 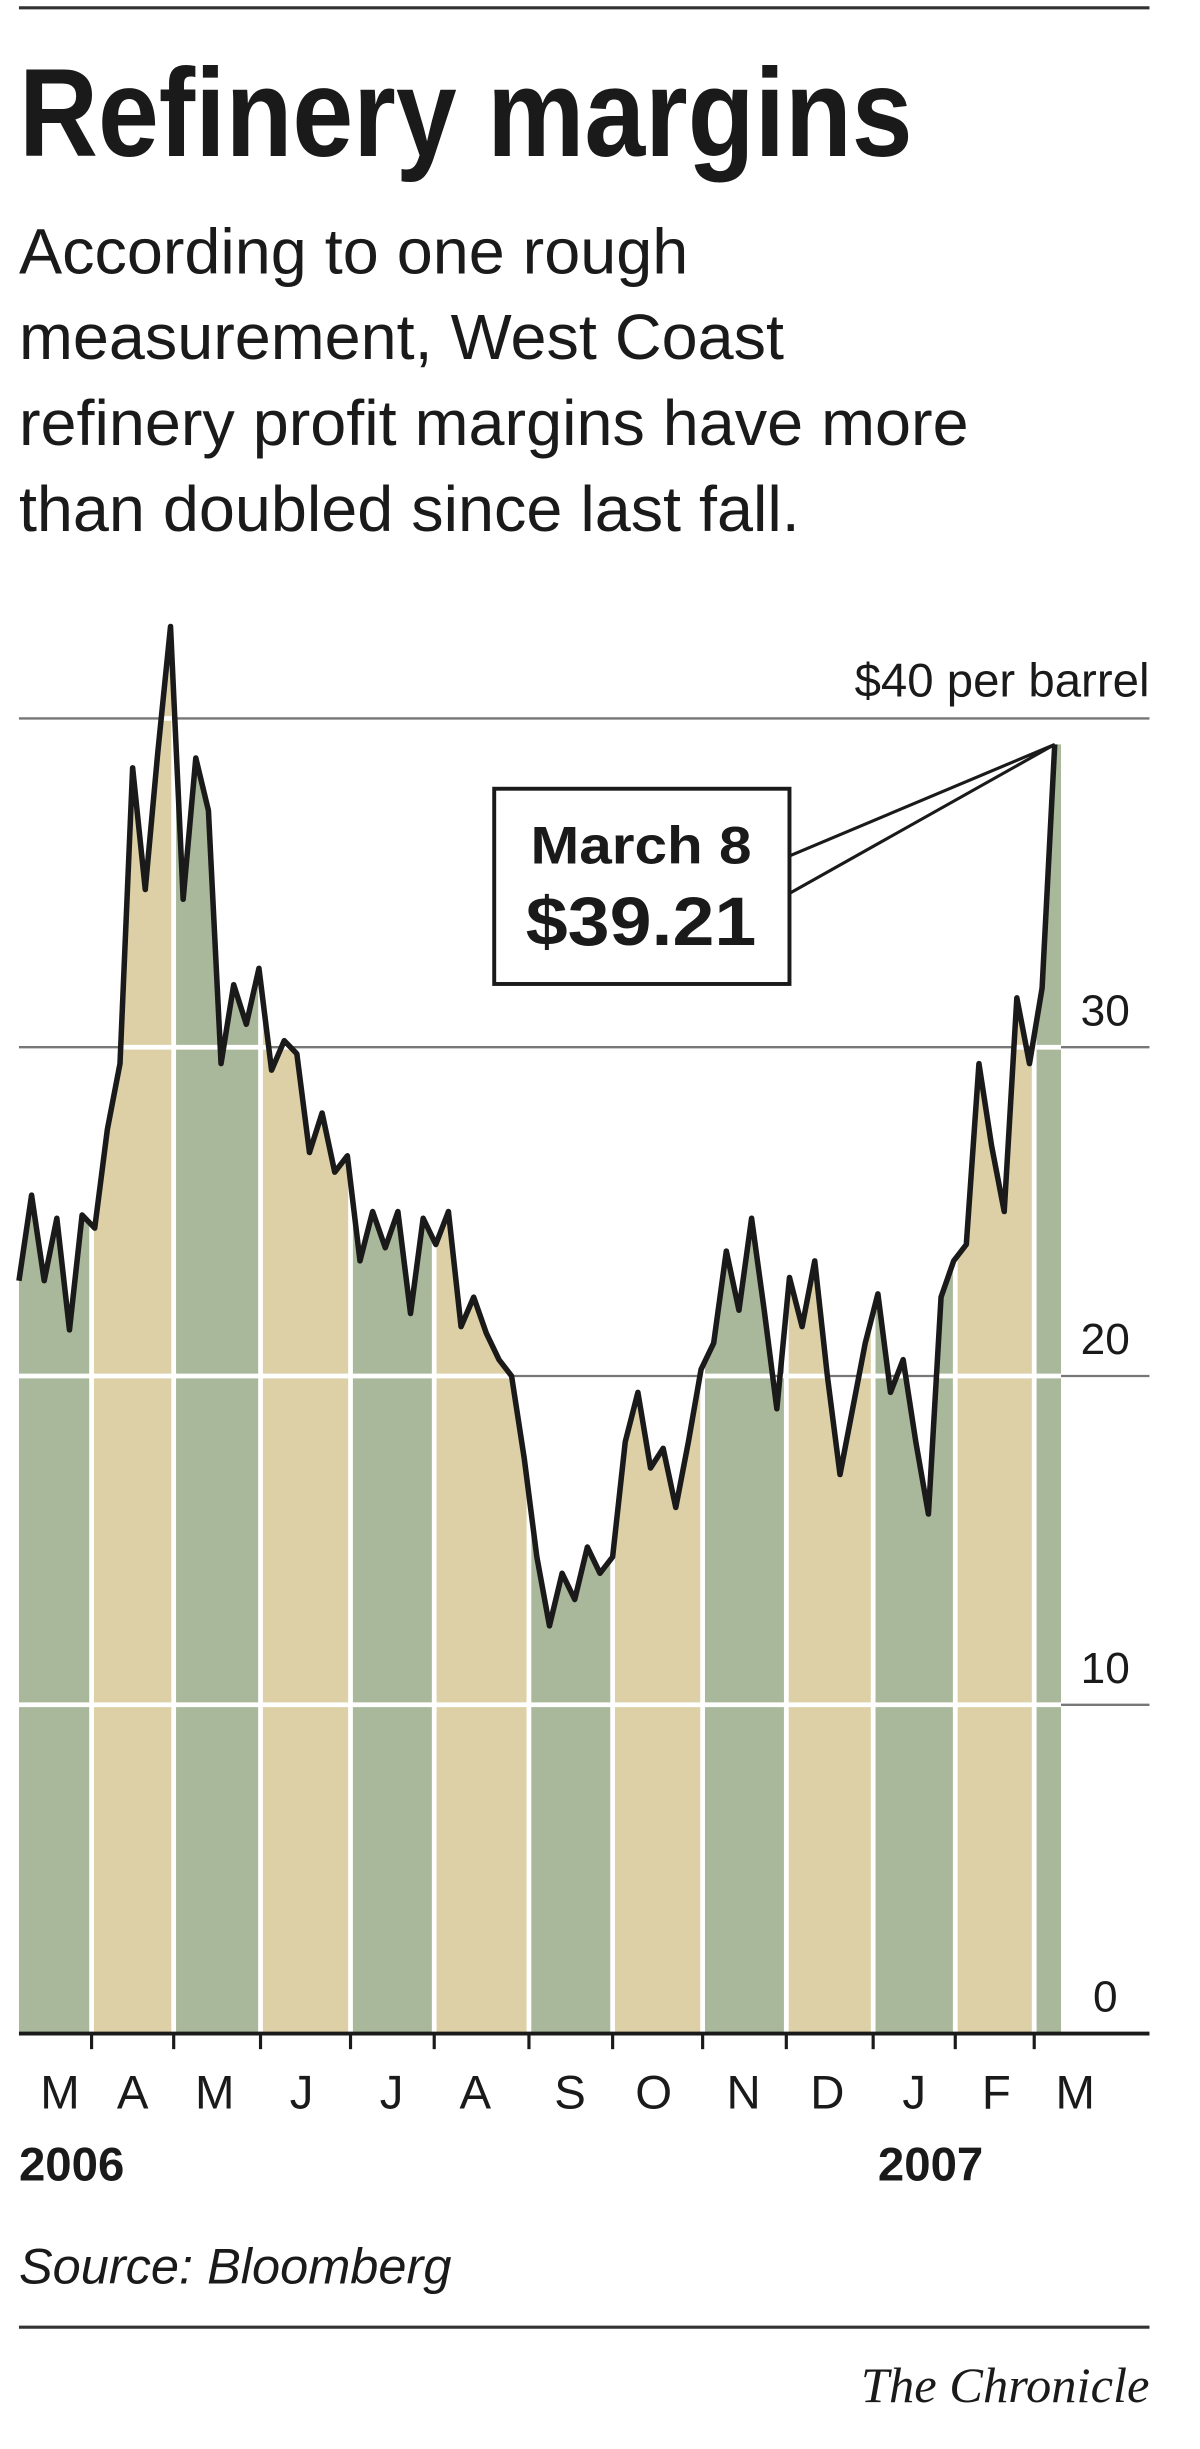 I want to click on subtitle-line: than doubled since last fall., so click(x=409, y=509).